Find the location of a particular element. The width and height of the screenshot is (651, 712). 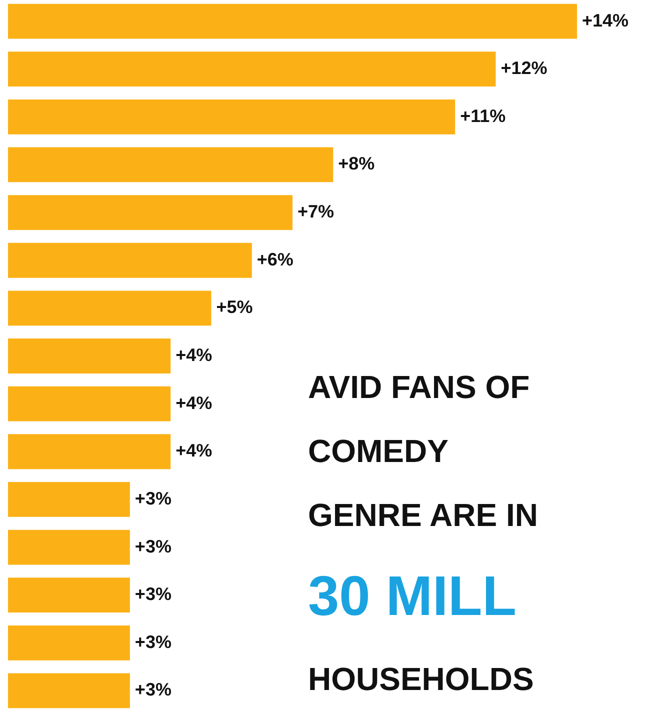

annotation: GENRE ARE IN is located at coordinates (423, 515).